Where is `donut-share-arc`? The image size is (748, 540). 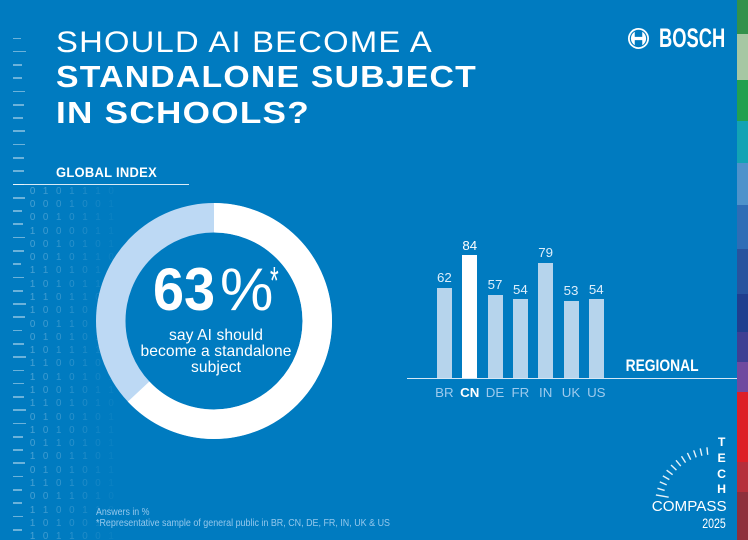 donut-share-arc is located at coordinates (214, 320).